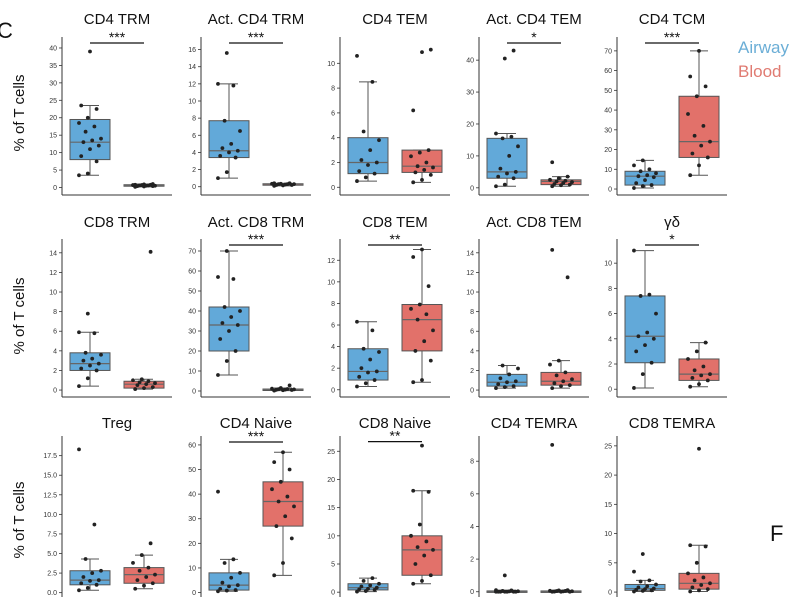 The width and height of the screenshot is (801, 597). Describe the element at coordinates (194, 153) in the screenshot. I see `y-tick-label: 4` at that location.